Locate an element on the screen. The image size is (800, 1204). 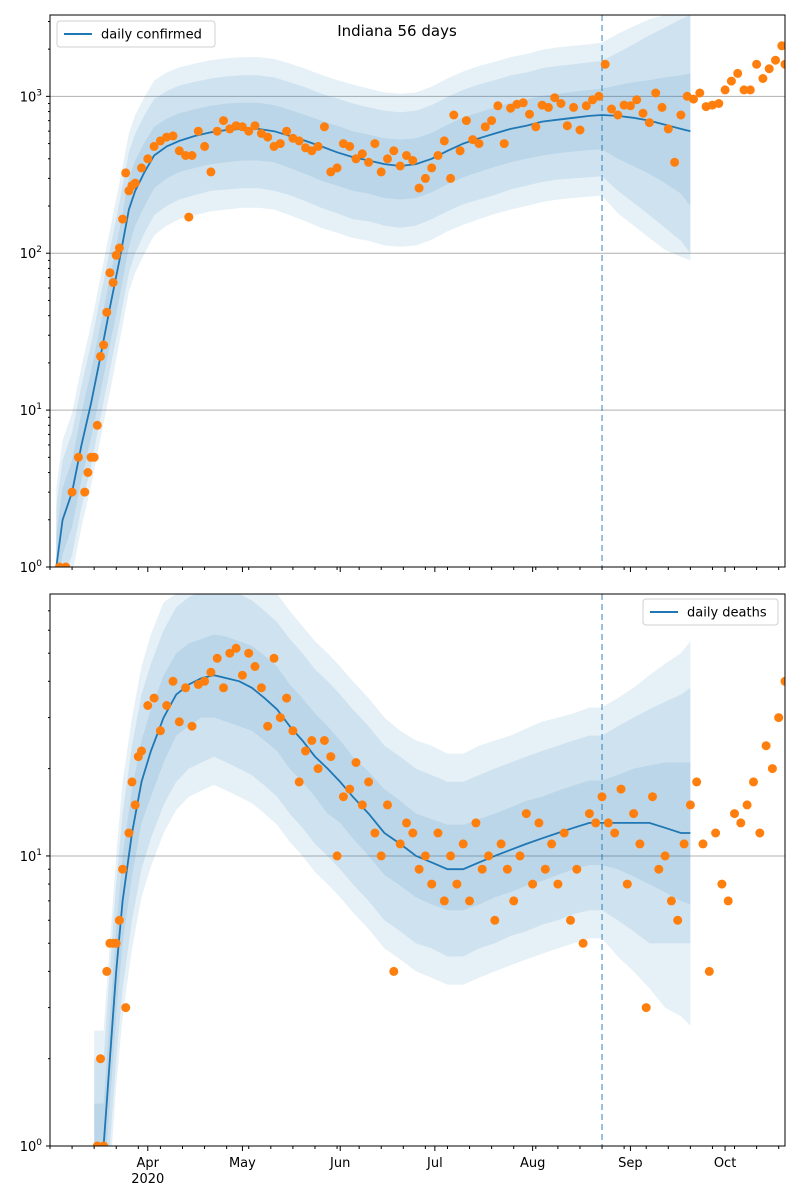
x-tick-label: Aug is located at coordinates (532, 1163).